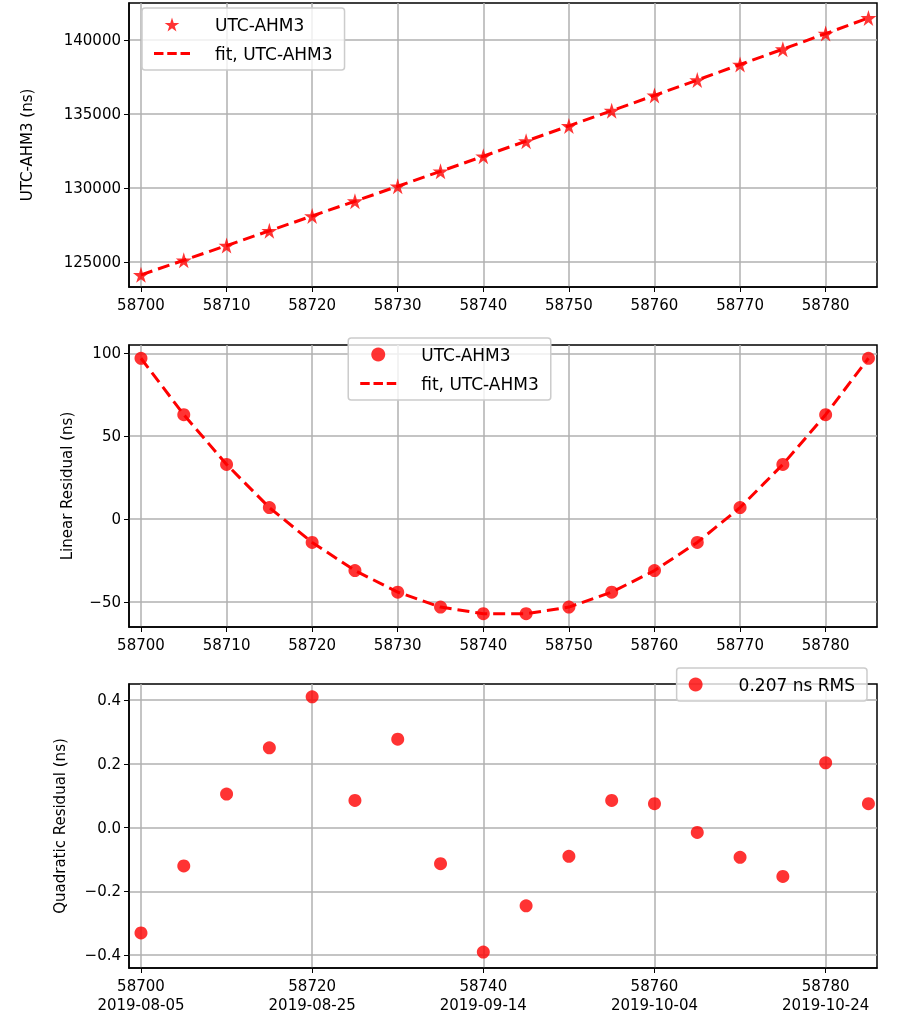 The width and height of the screenshot is (899, 1034). I want to click on y-tick-label: 125000, so click(92, 261).